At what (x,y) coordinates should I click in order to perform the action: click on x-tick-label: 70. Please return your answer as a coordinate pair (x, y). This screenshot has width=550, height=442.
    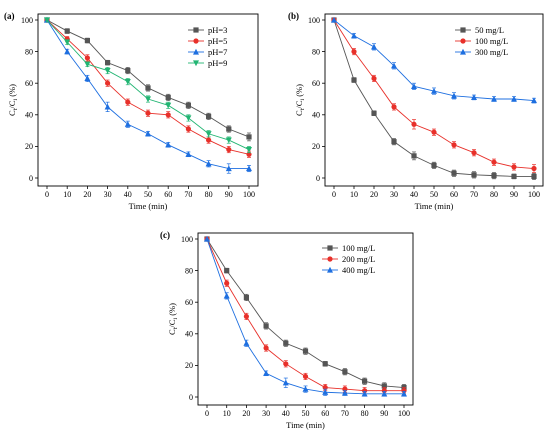
    Looking at the image, I should click on (188, 194).